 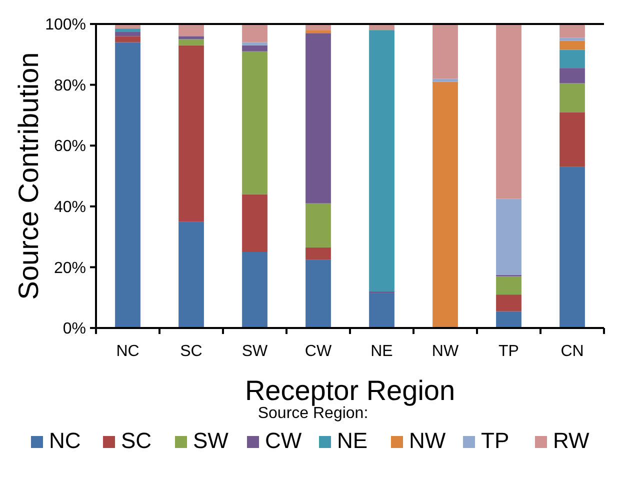 What do you see at coordinates (65, 440) in the screenshot?
I see `legend-label: NC` at bounding box center [65, 440].